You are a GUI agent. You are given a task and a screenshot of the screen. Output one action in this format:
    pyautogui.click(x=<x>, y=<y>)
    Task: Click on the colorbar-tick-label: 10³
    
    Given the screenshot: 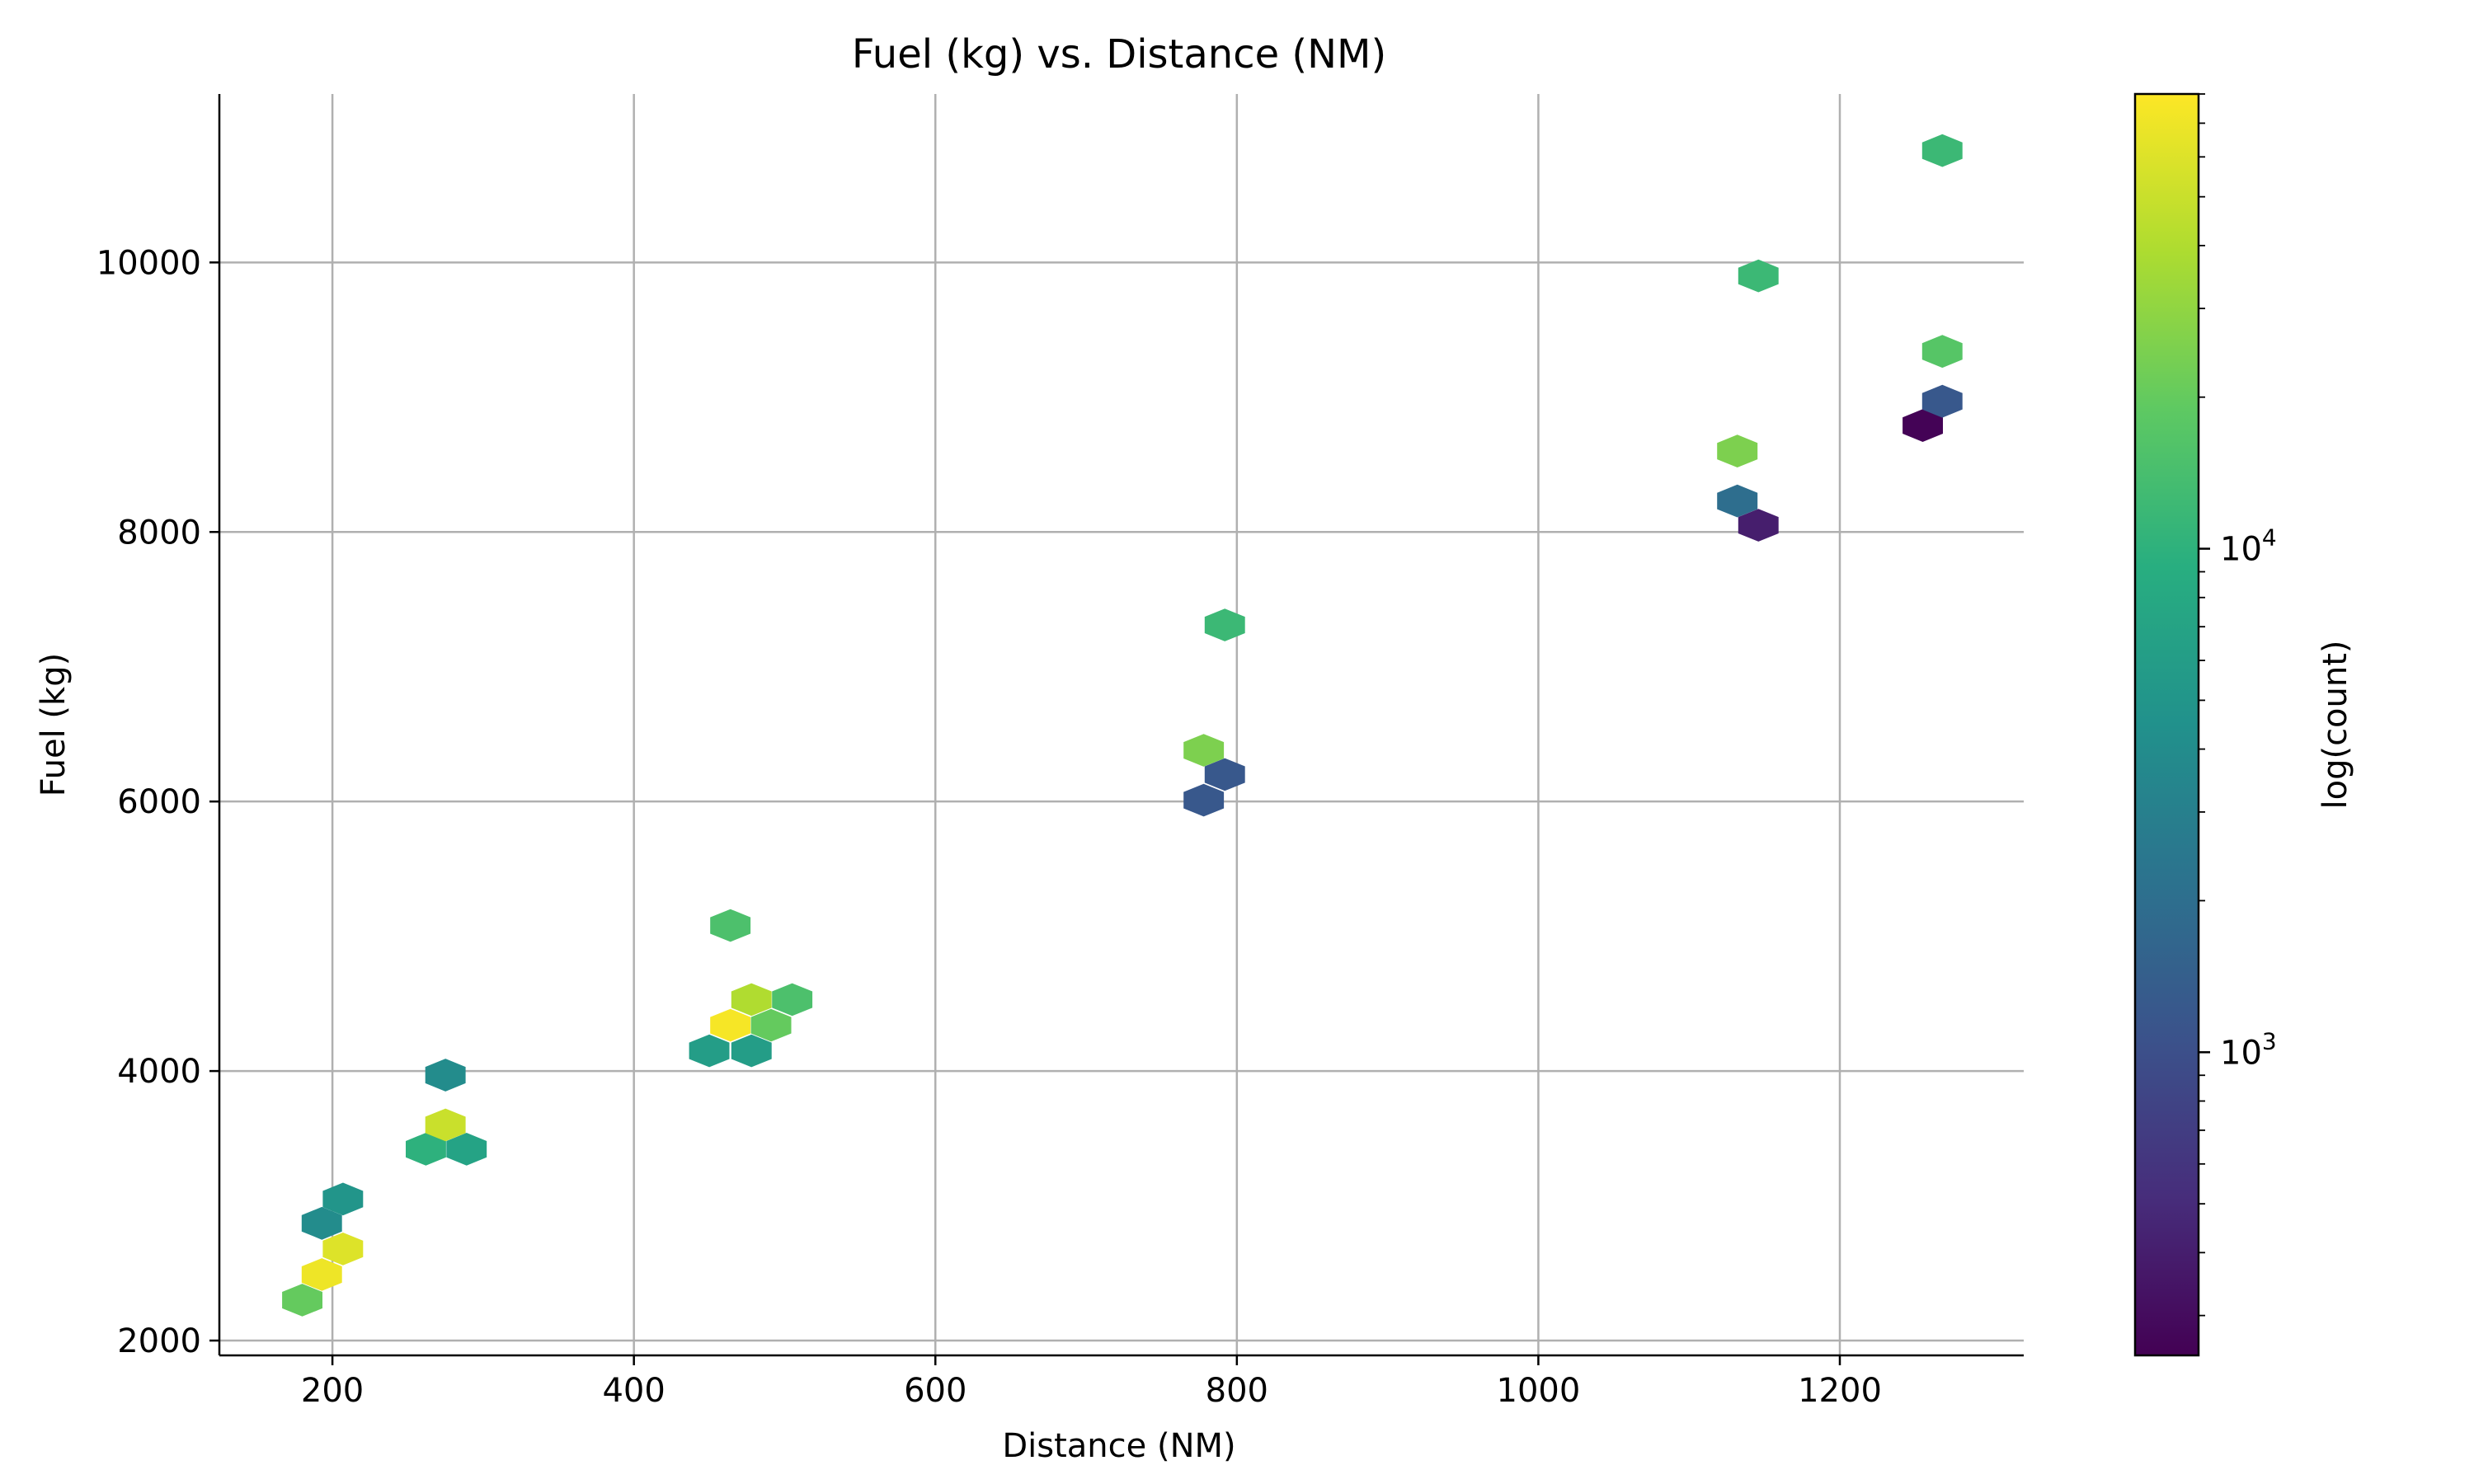 What is the action you would take?
    pyautogui.click(x=2248, y=1049)
    